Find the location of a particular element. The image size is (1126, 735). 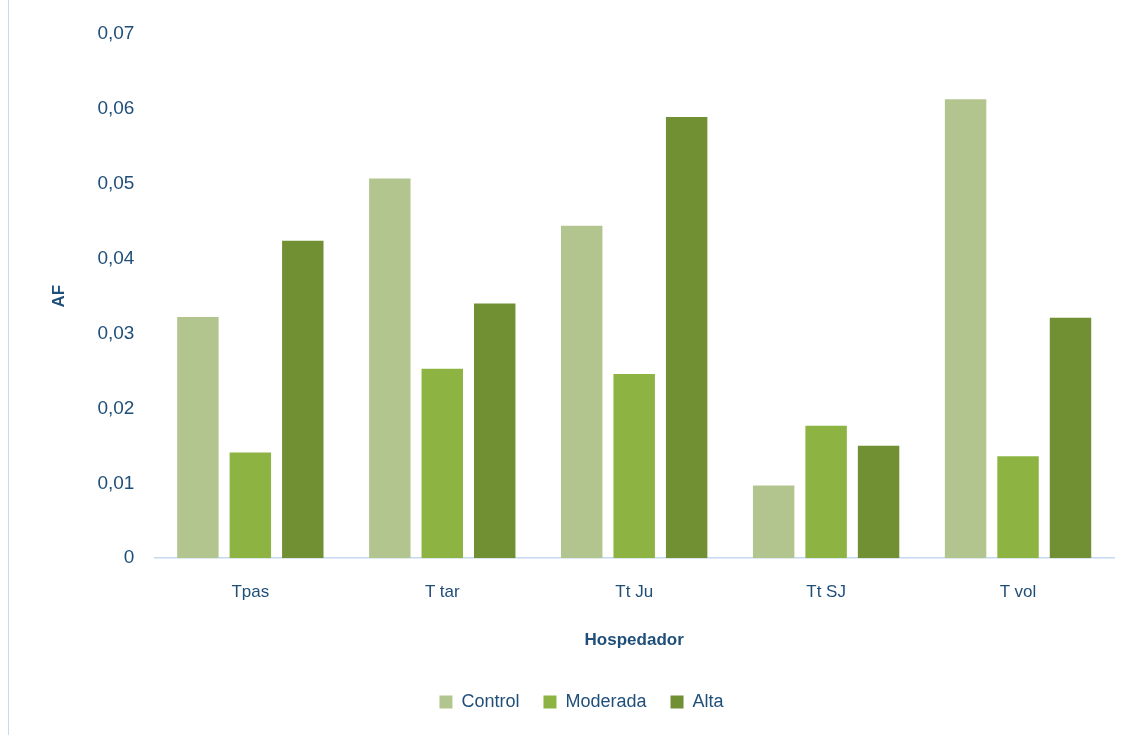

x-tick-label: Tt Ju is located at coordinates (634, 592).